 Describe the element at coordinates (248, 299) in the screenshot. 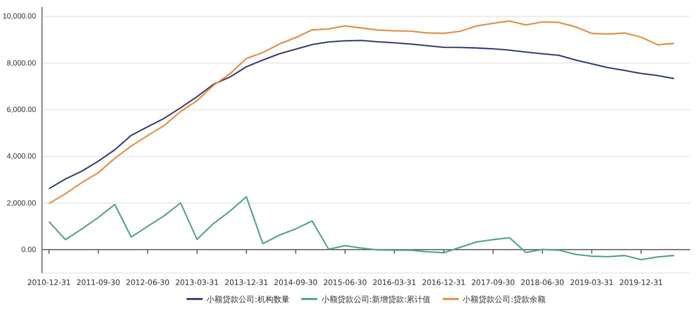

I see `legend-label: 小额贷款公司:机构数量` at that location.